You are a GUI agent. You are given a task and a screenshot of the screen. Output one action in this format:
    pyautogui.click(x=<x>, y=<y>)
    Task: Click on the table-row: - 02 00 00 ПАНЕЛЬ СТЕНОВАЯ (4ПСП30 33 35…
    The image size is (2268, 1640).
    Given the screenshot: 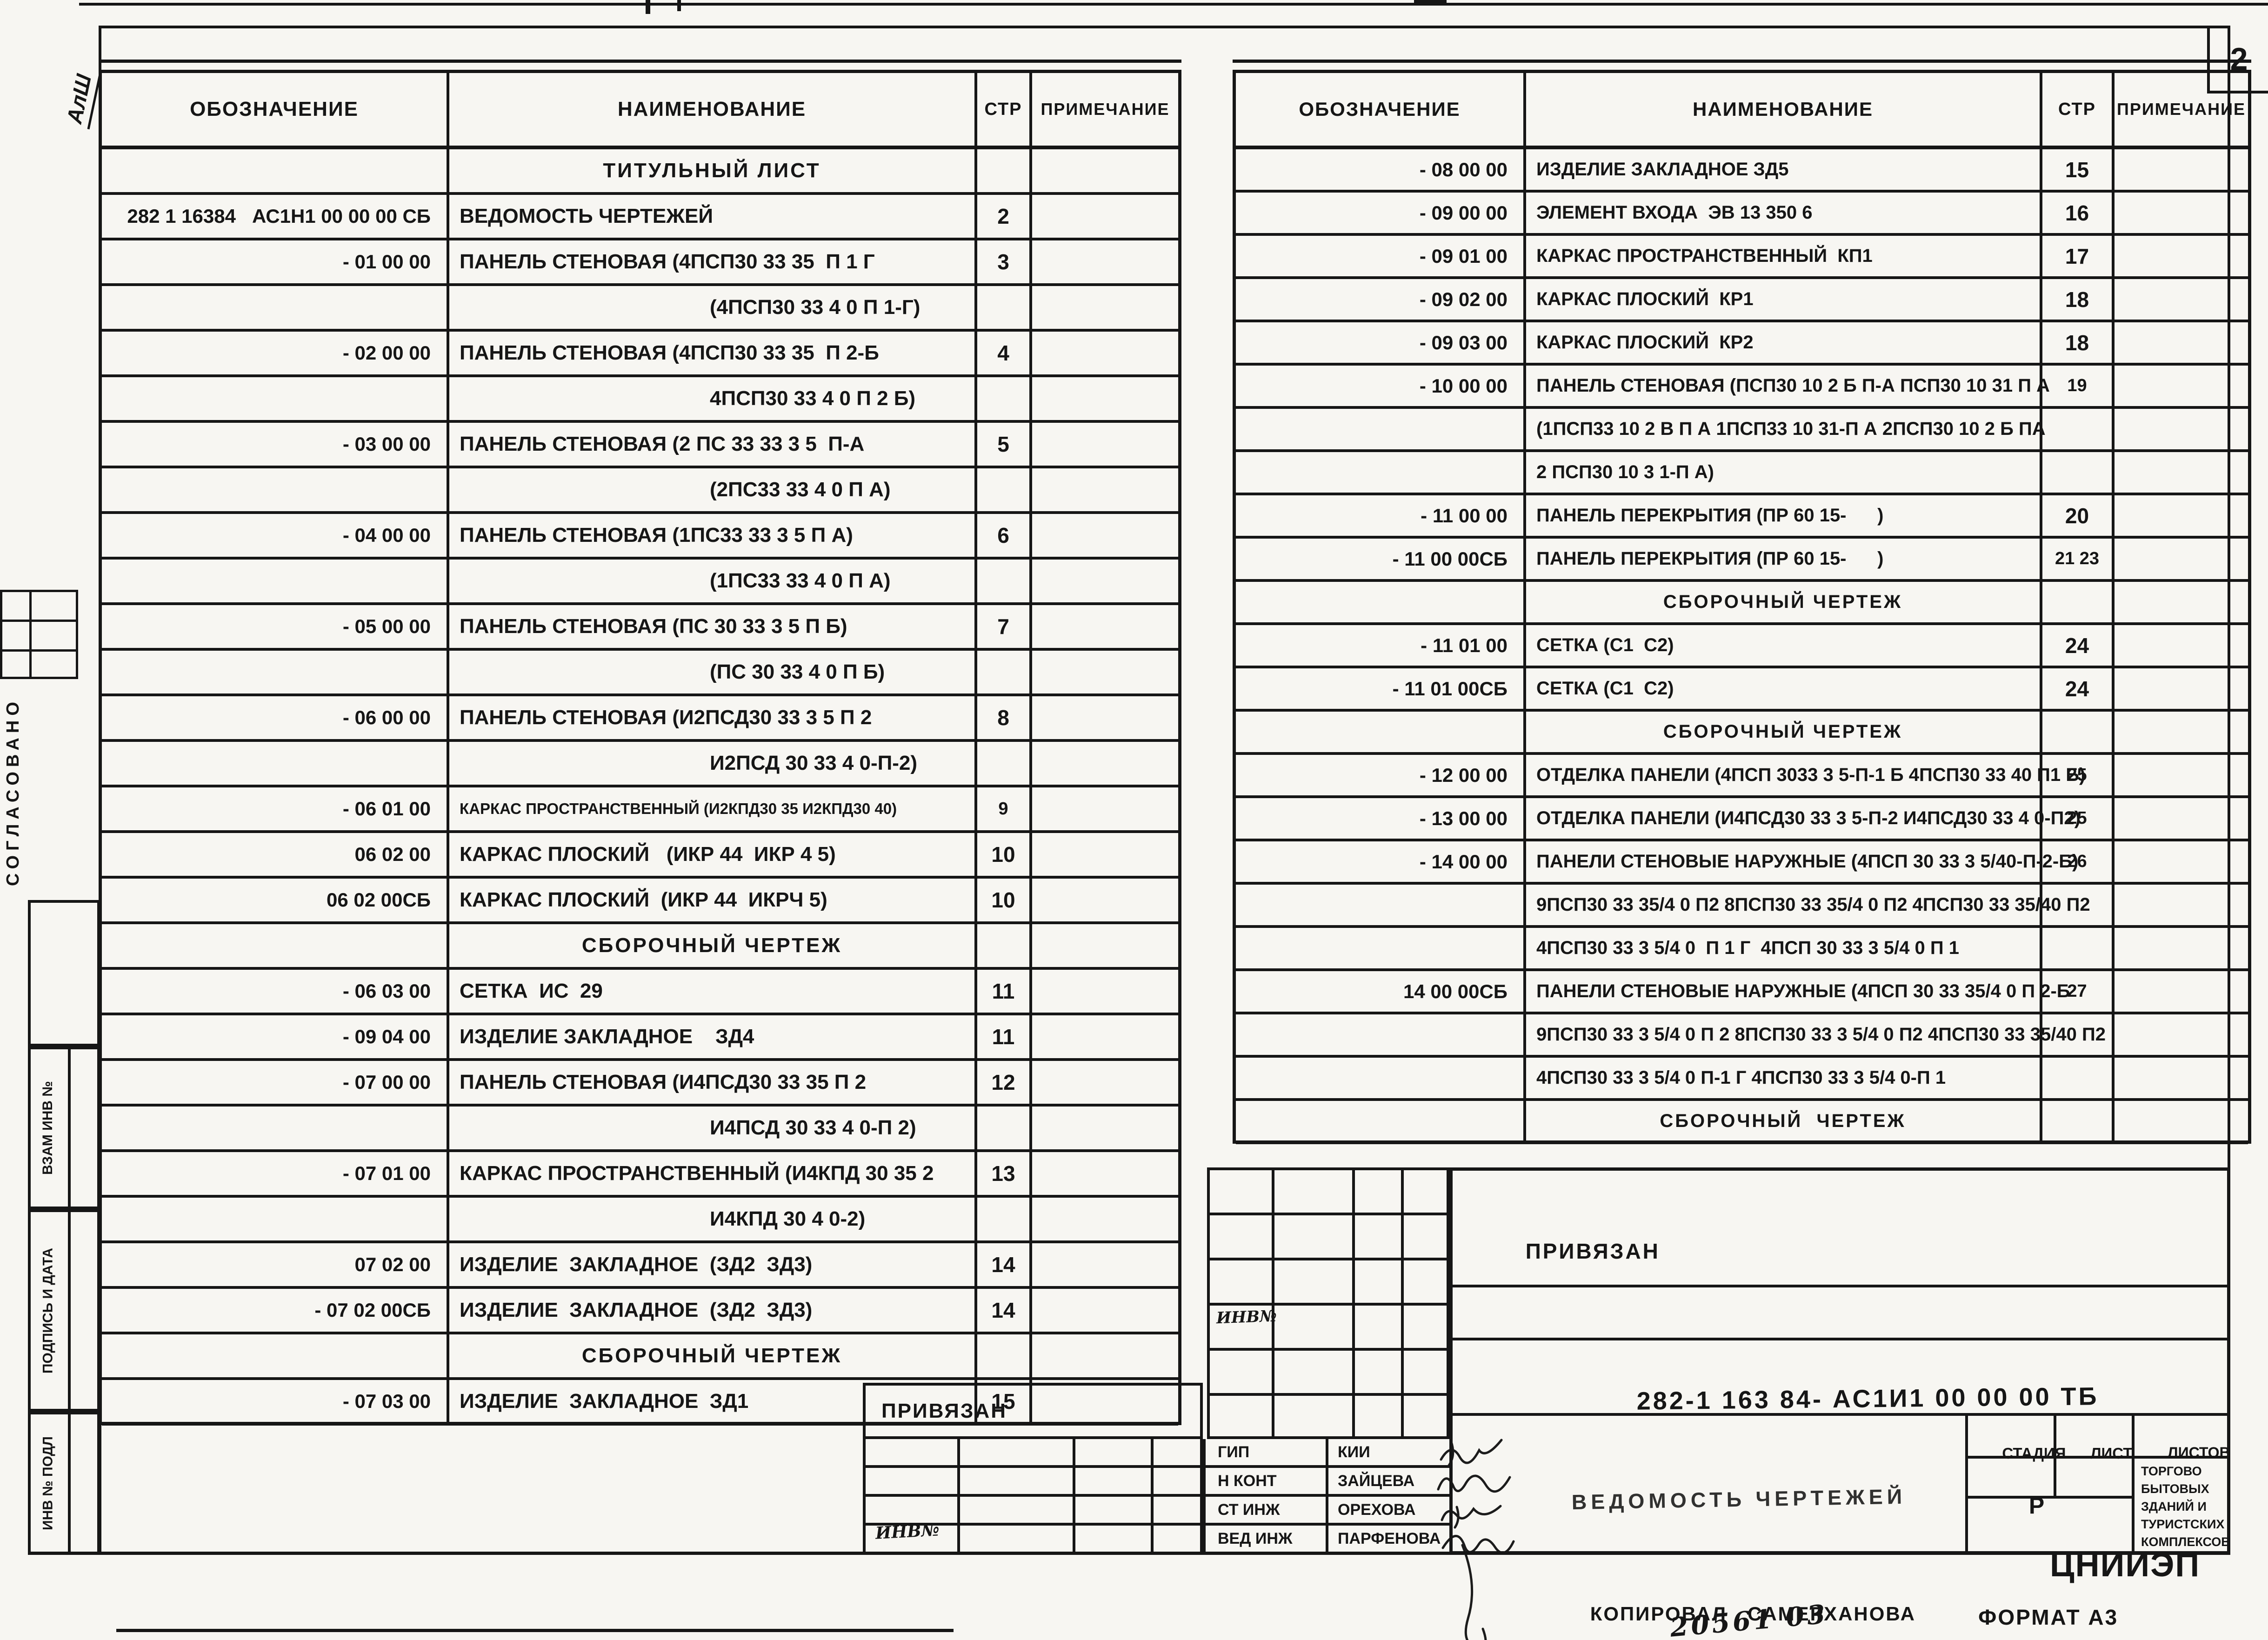 What is the action you would take?
    pyautogui.click(x=640, y=354)
    